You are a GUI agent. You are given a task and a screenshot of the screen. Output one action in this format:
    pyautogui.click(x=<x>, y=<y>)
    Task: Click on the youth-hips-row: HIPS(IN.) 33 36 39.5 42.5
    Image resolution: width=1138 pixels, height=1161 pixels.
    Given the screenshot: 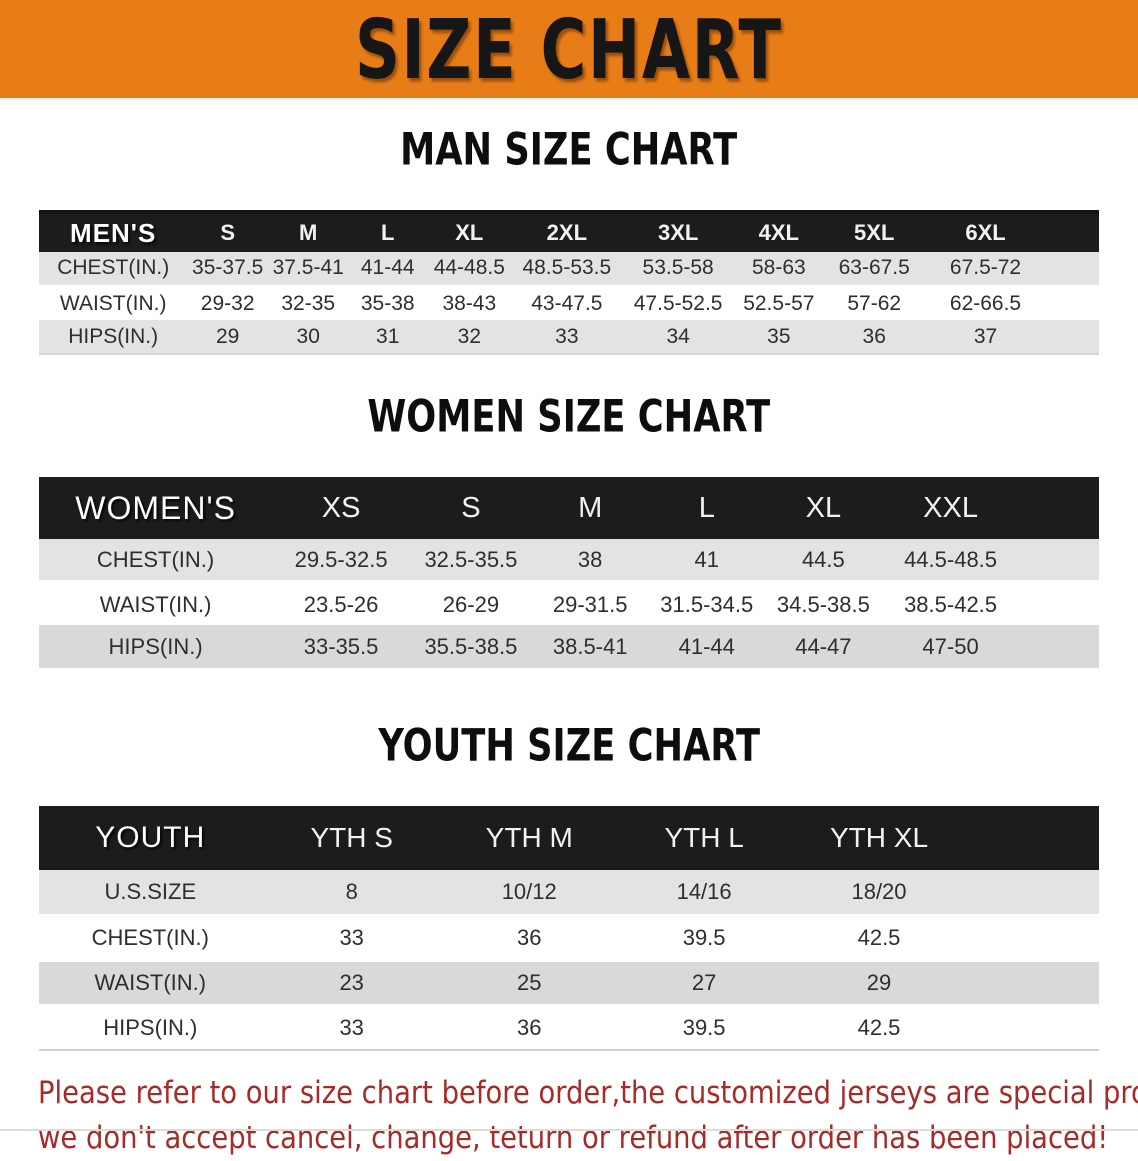 What is the action you would take?
    pyautogui.click(x=569, y=1027)
    